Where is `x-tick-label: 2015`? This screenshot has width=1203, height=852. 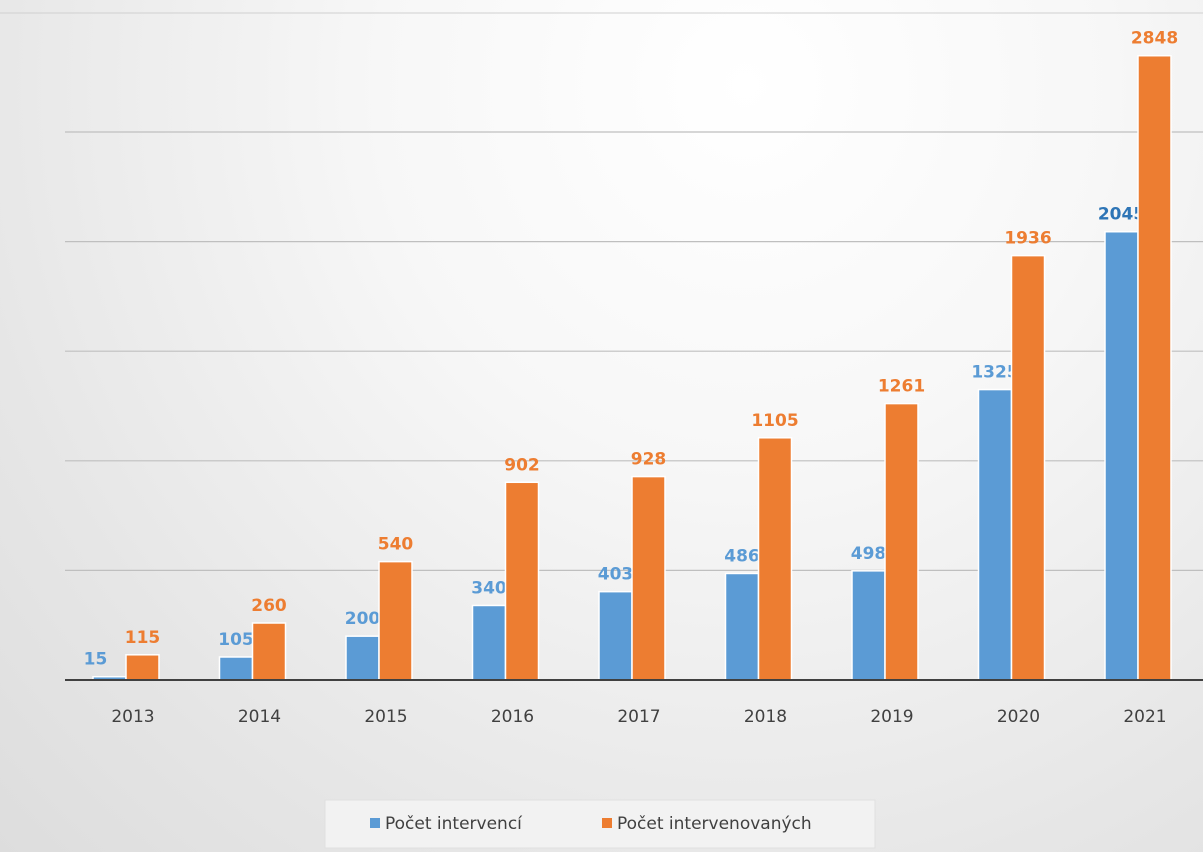 x-tick-label: 2015 is located at coordinates (385, 717).